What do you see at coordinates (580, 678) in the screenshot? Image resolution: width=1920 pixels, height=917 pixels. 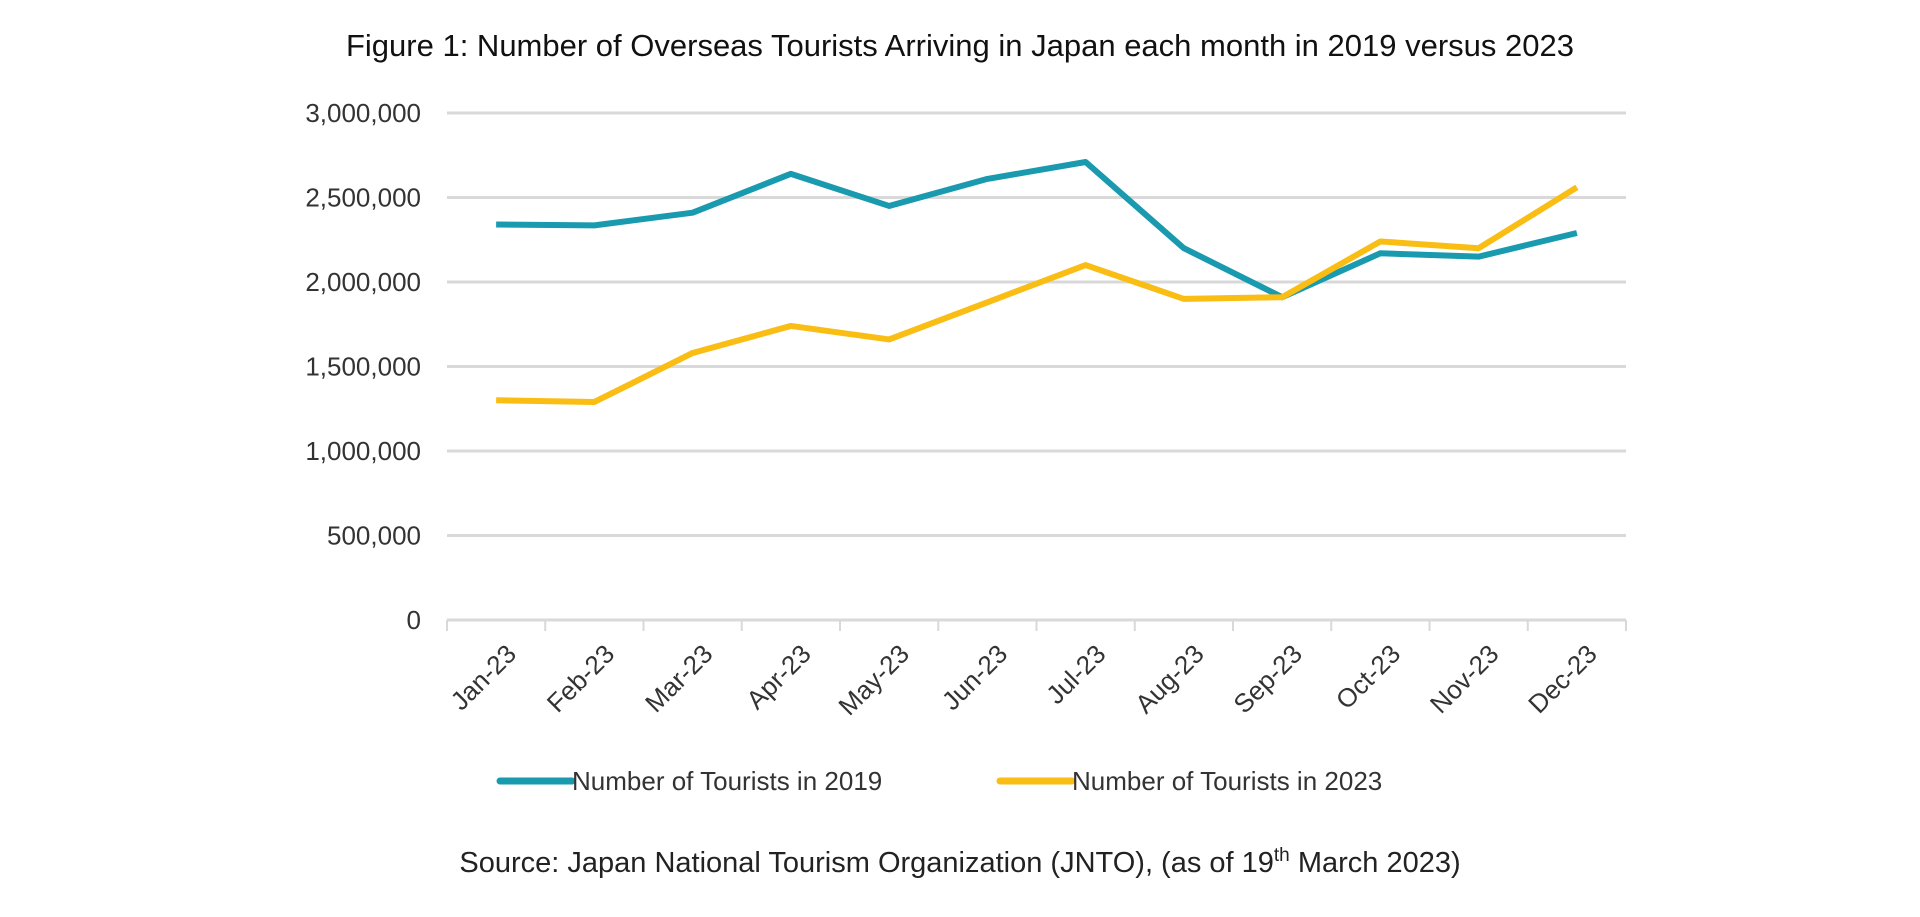 I see `x-tick-label: Feb-23` at bounding box center [580, 678].